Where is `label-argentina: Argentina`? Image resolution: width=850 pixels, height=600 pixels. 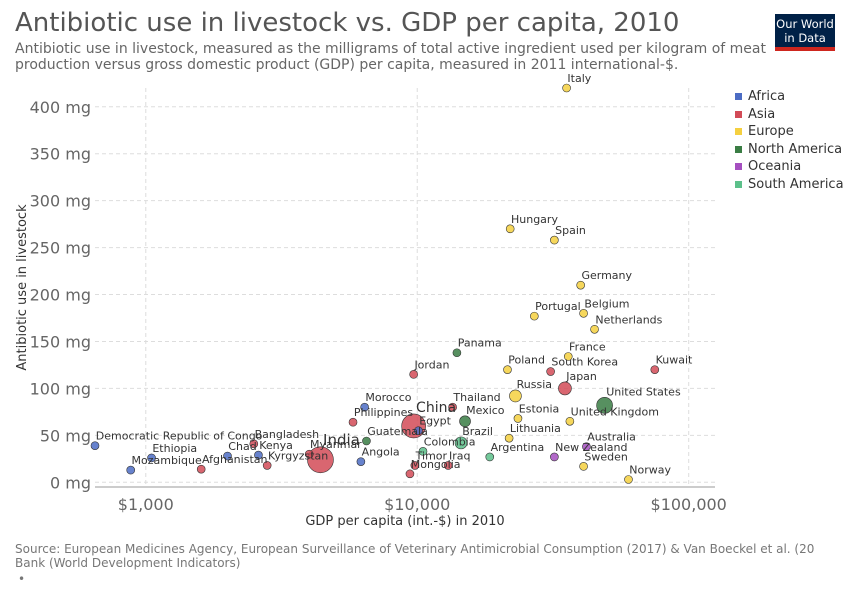 label-argentina: Argentina is located at coordinates (518, 447).